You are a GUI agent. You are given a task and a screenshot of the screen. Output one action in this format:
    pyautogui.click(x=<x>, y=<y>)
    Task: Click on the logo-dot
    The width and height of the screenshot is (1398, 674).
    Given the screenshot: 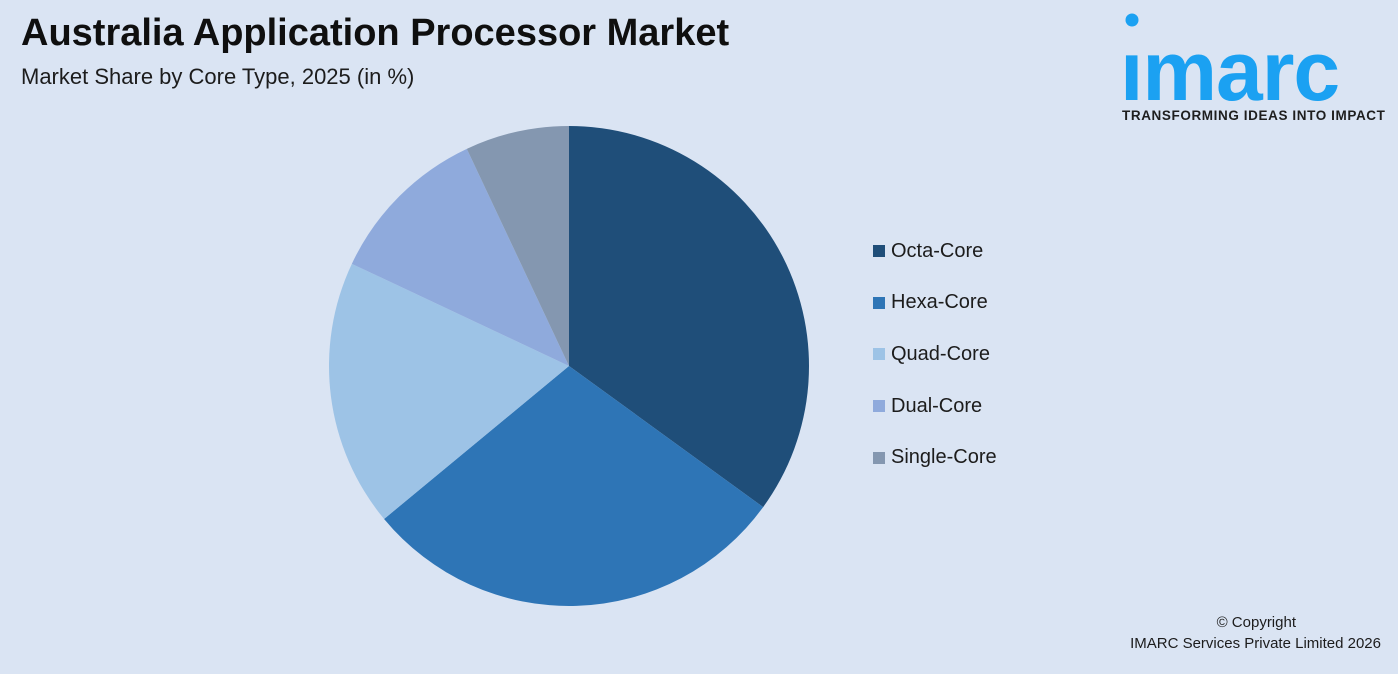 What is the action you would take?
    pyautogui.click(x=1132, y=20)
    